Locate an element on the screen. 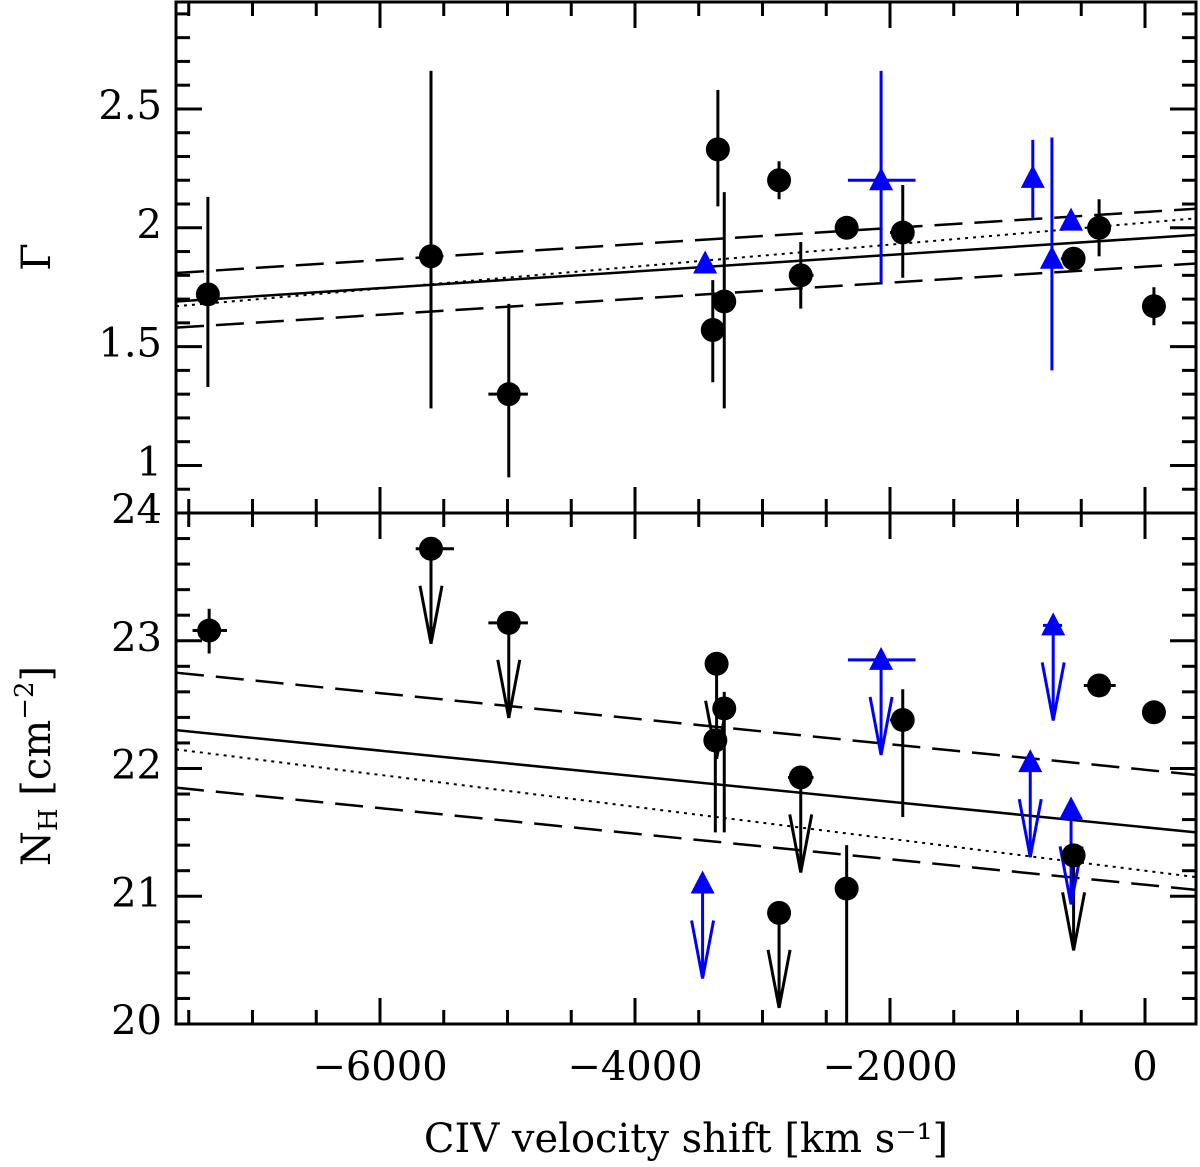 The height and width of the screenshot is (1167, 1200). gamma-fit-lines is located at coordinates (686, 268).